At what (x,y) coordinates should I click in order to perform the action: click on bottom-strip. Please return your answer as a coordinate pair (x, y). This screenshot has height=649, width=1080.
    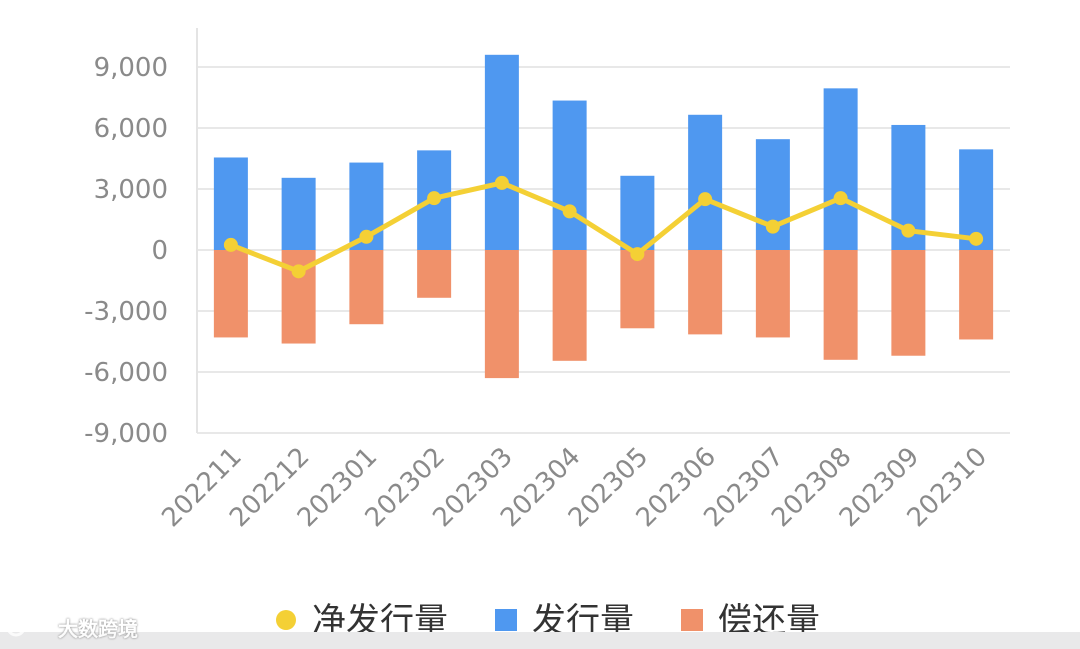
    Looking at the image, I should click on (540, 640).